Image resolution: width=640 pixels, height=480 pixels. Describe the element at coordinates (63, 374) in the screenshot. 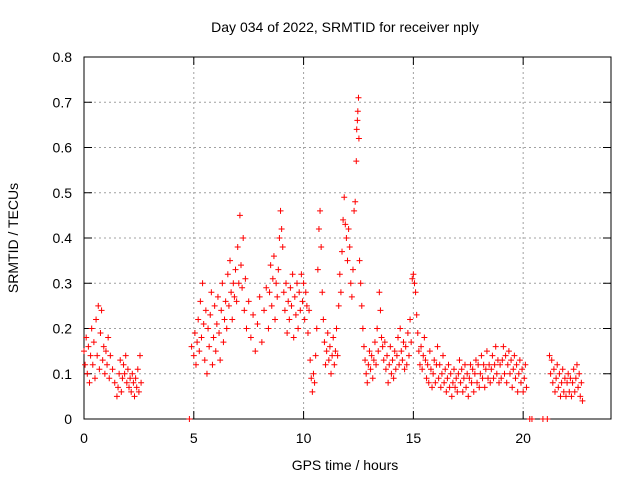

I see `y-tick-label: 0.1` at that location.